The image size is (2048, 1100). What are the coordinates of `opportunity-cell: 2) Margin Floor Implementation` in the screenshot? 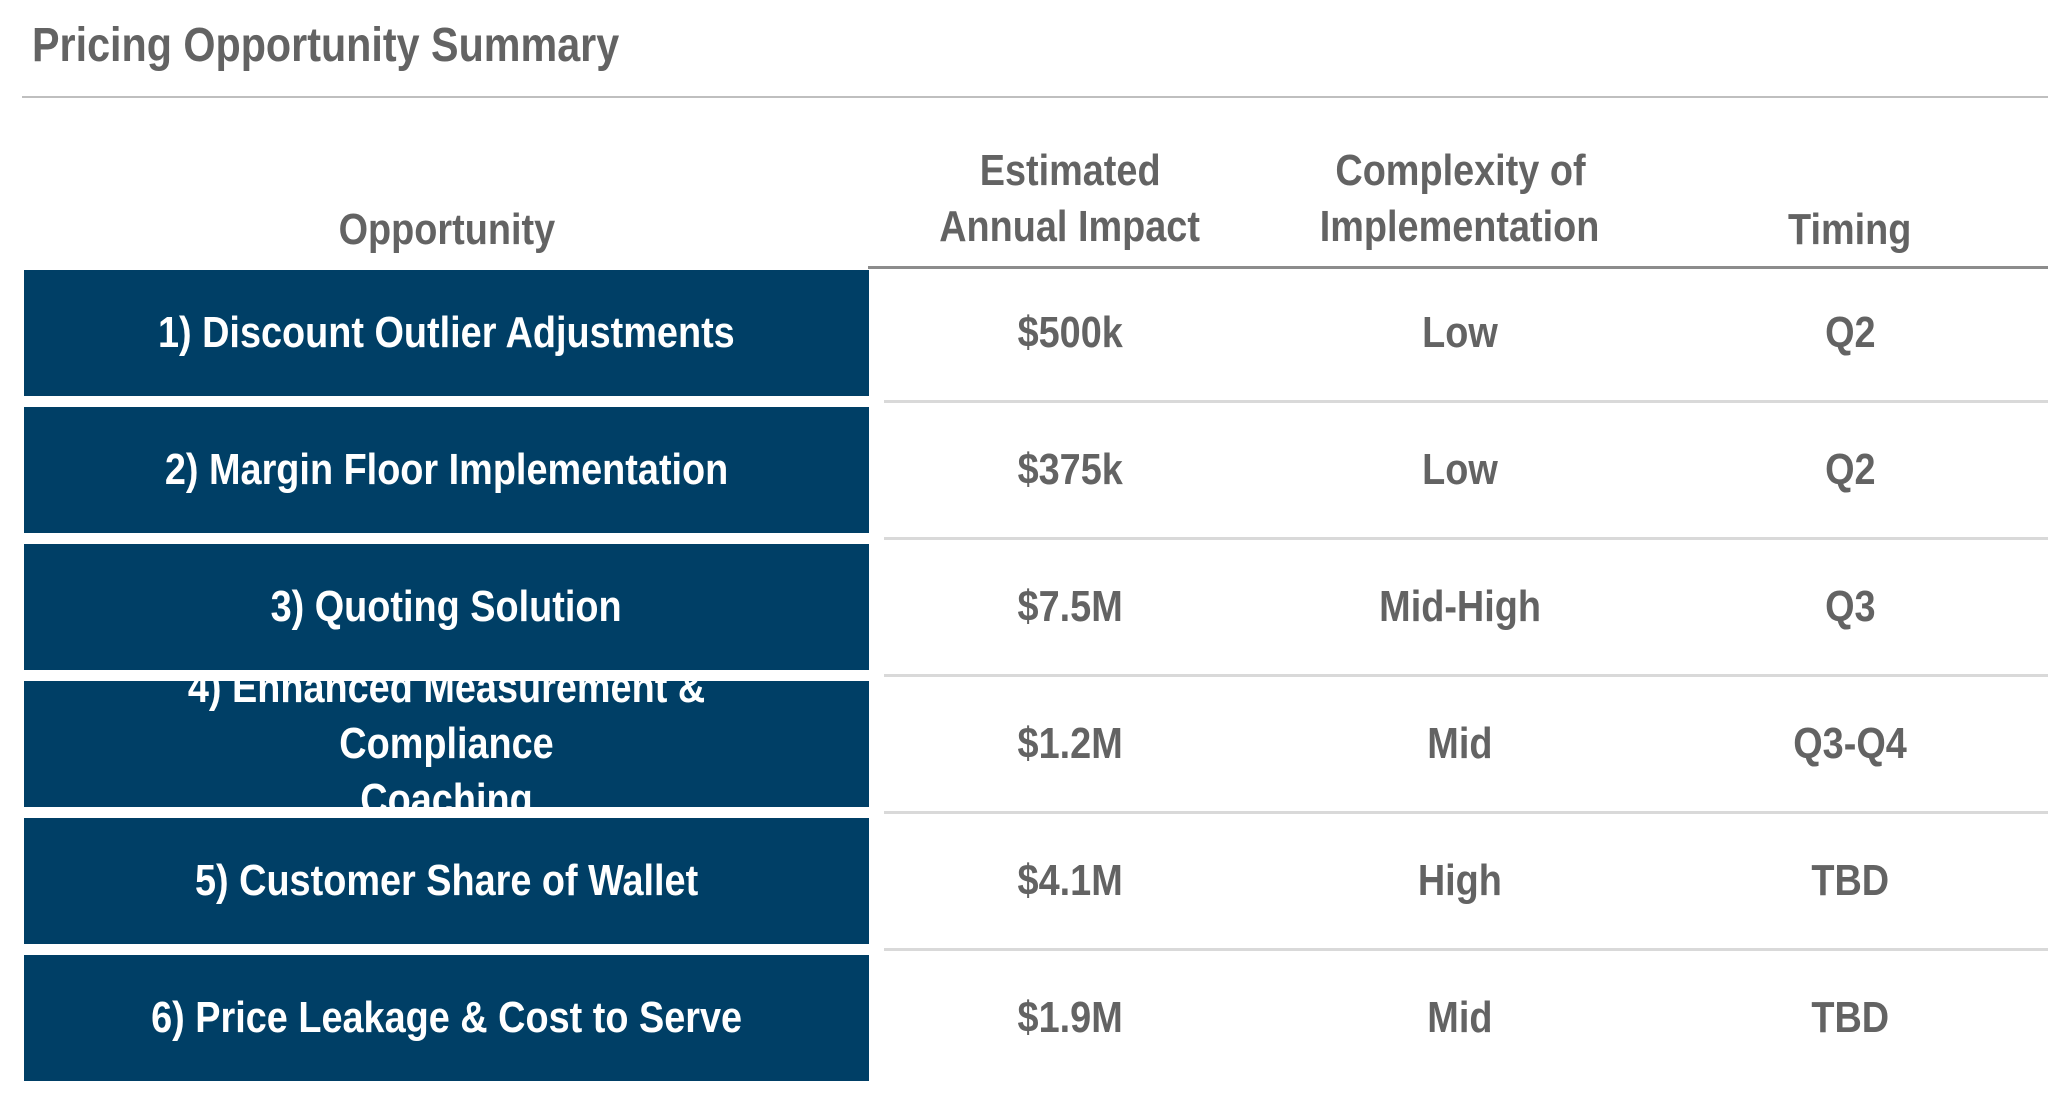 It's located at (446, 470).